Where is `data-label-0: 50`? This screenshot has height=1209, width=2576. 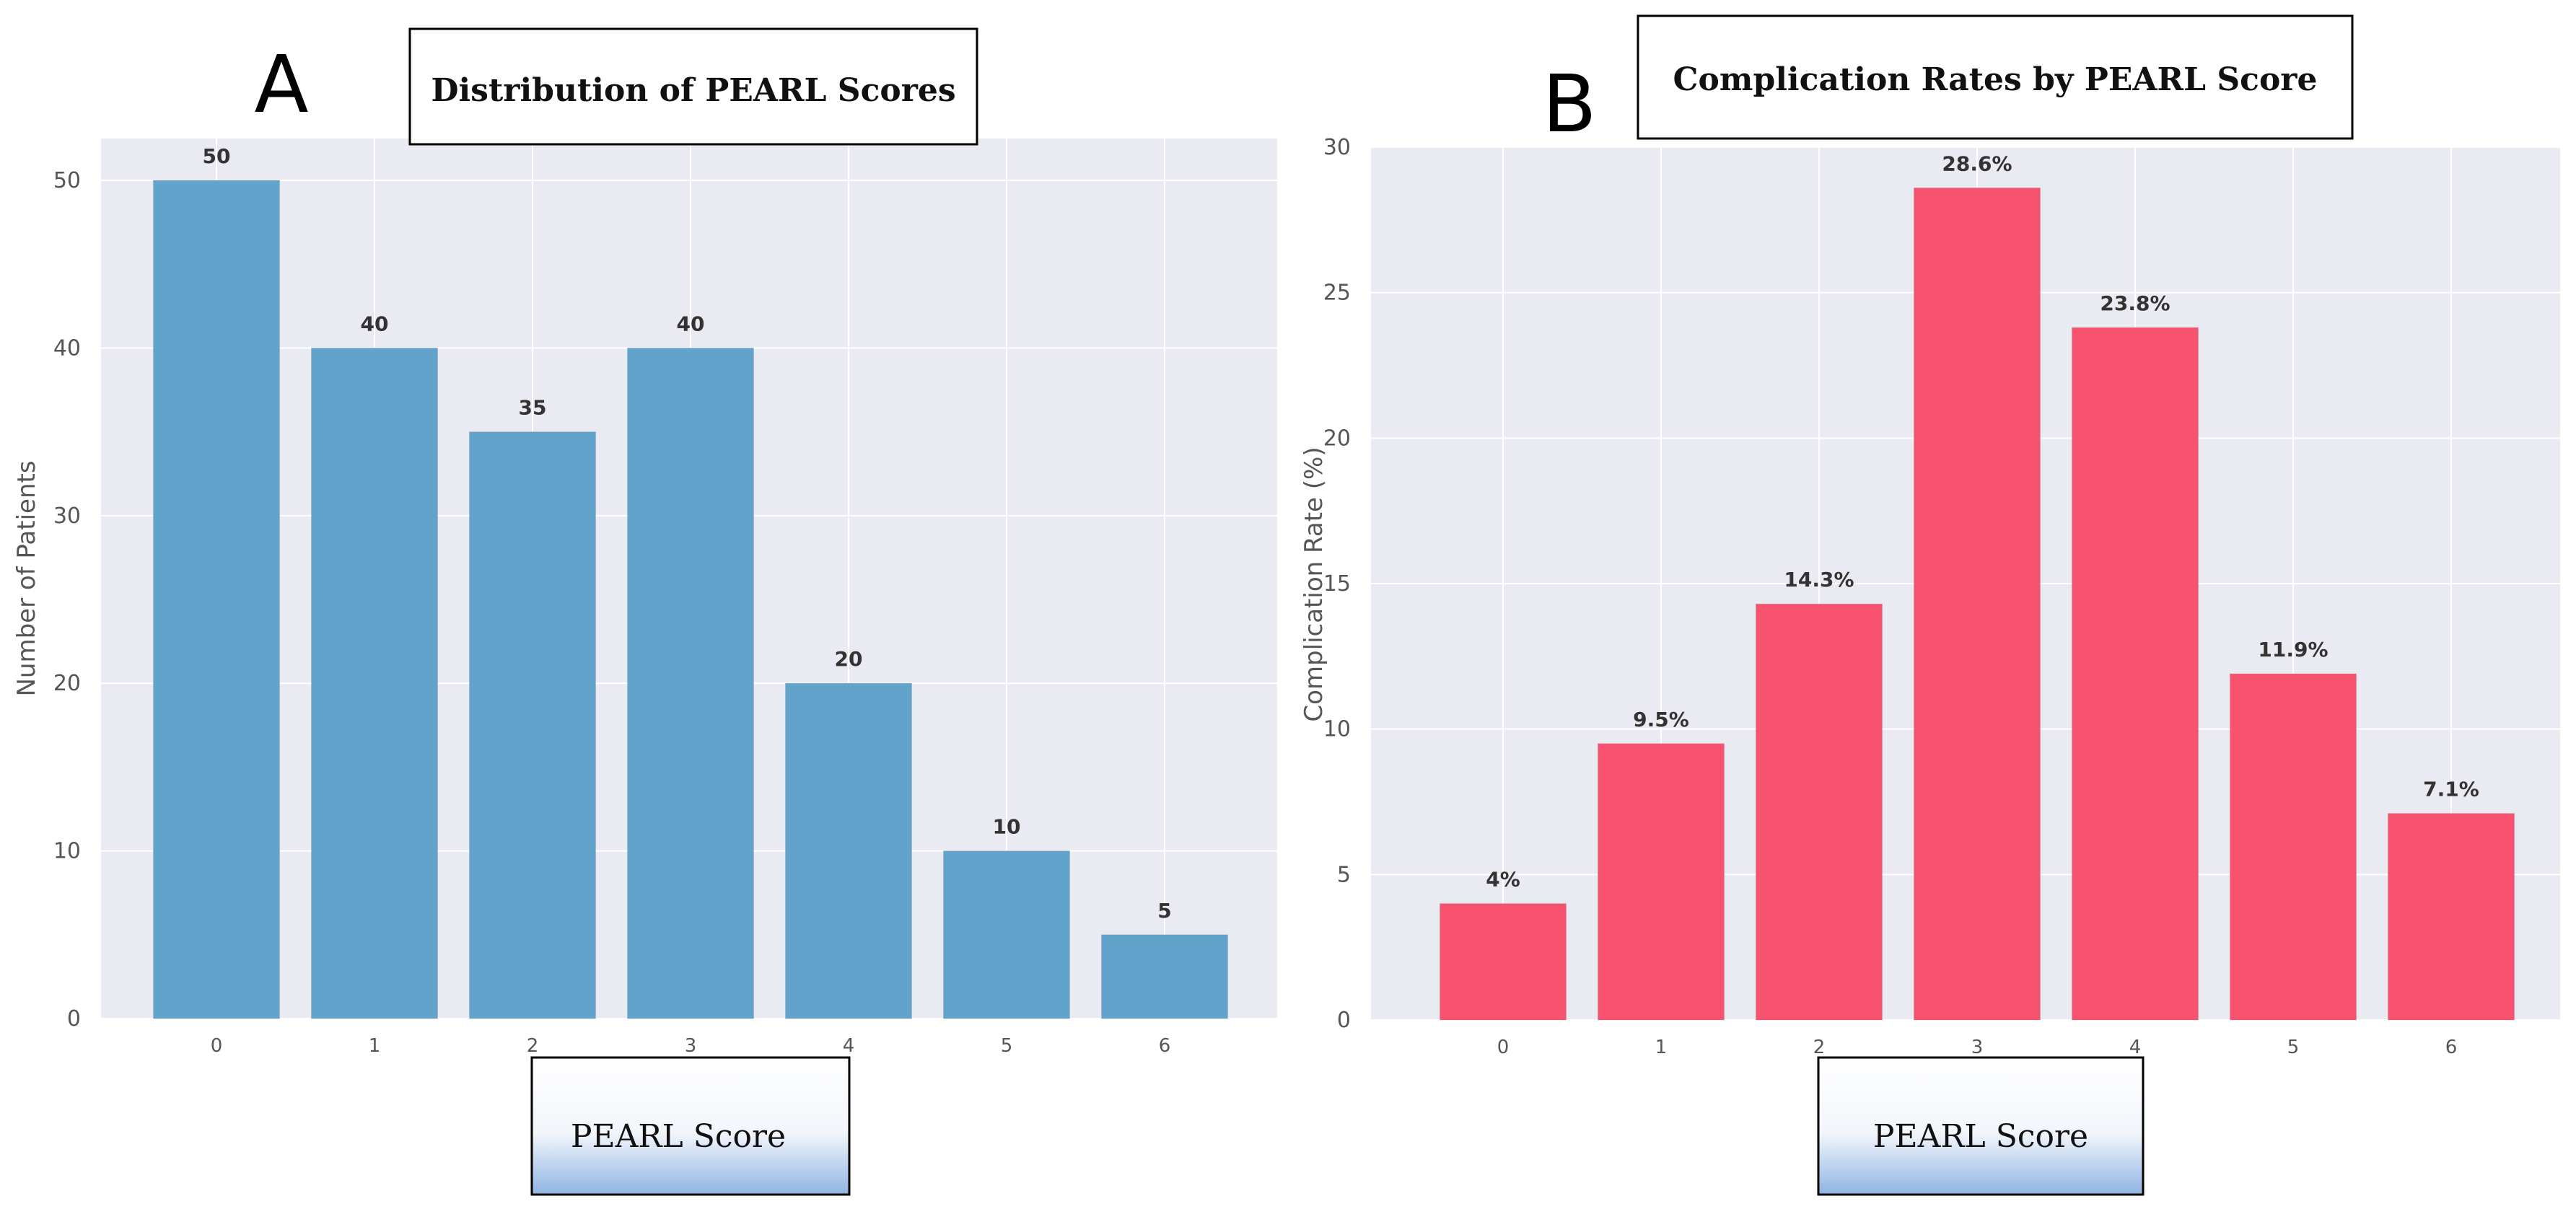 data-label-0: 50 is located at coordinates (217, 156).